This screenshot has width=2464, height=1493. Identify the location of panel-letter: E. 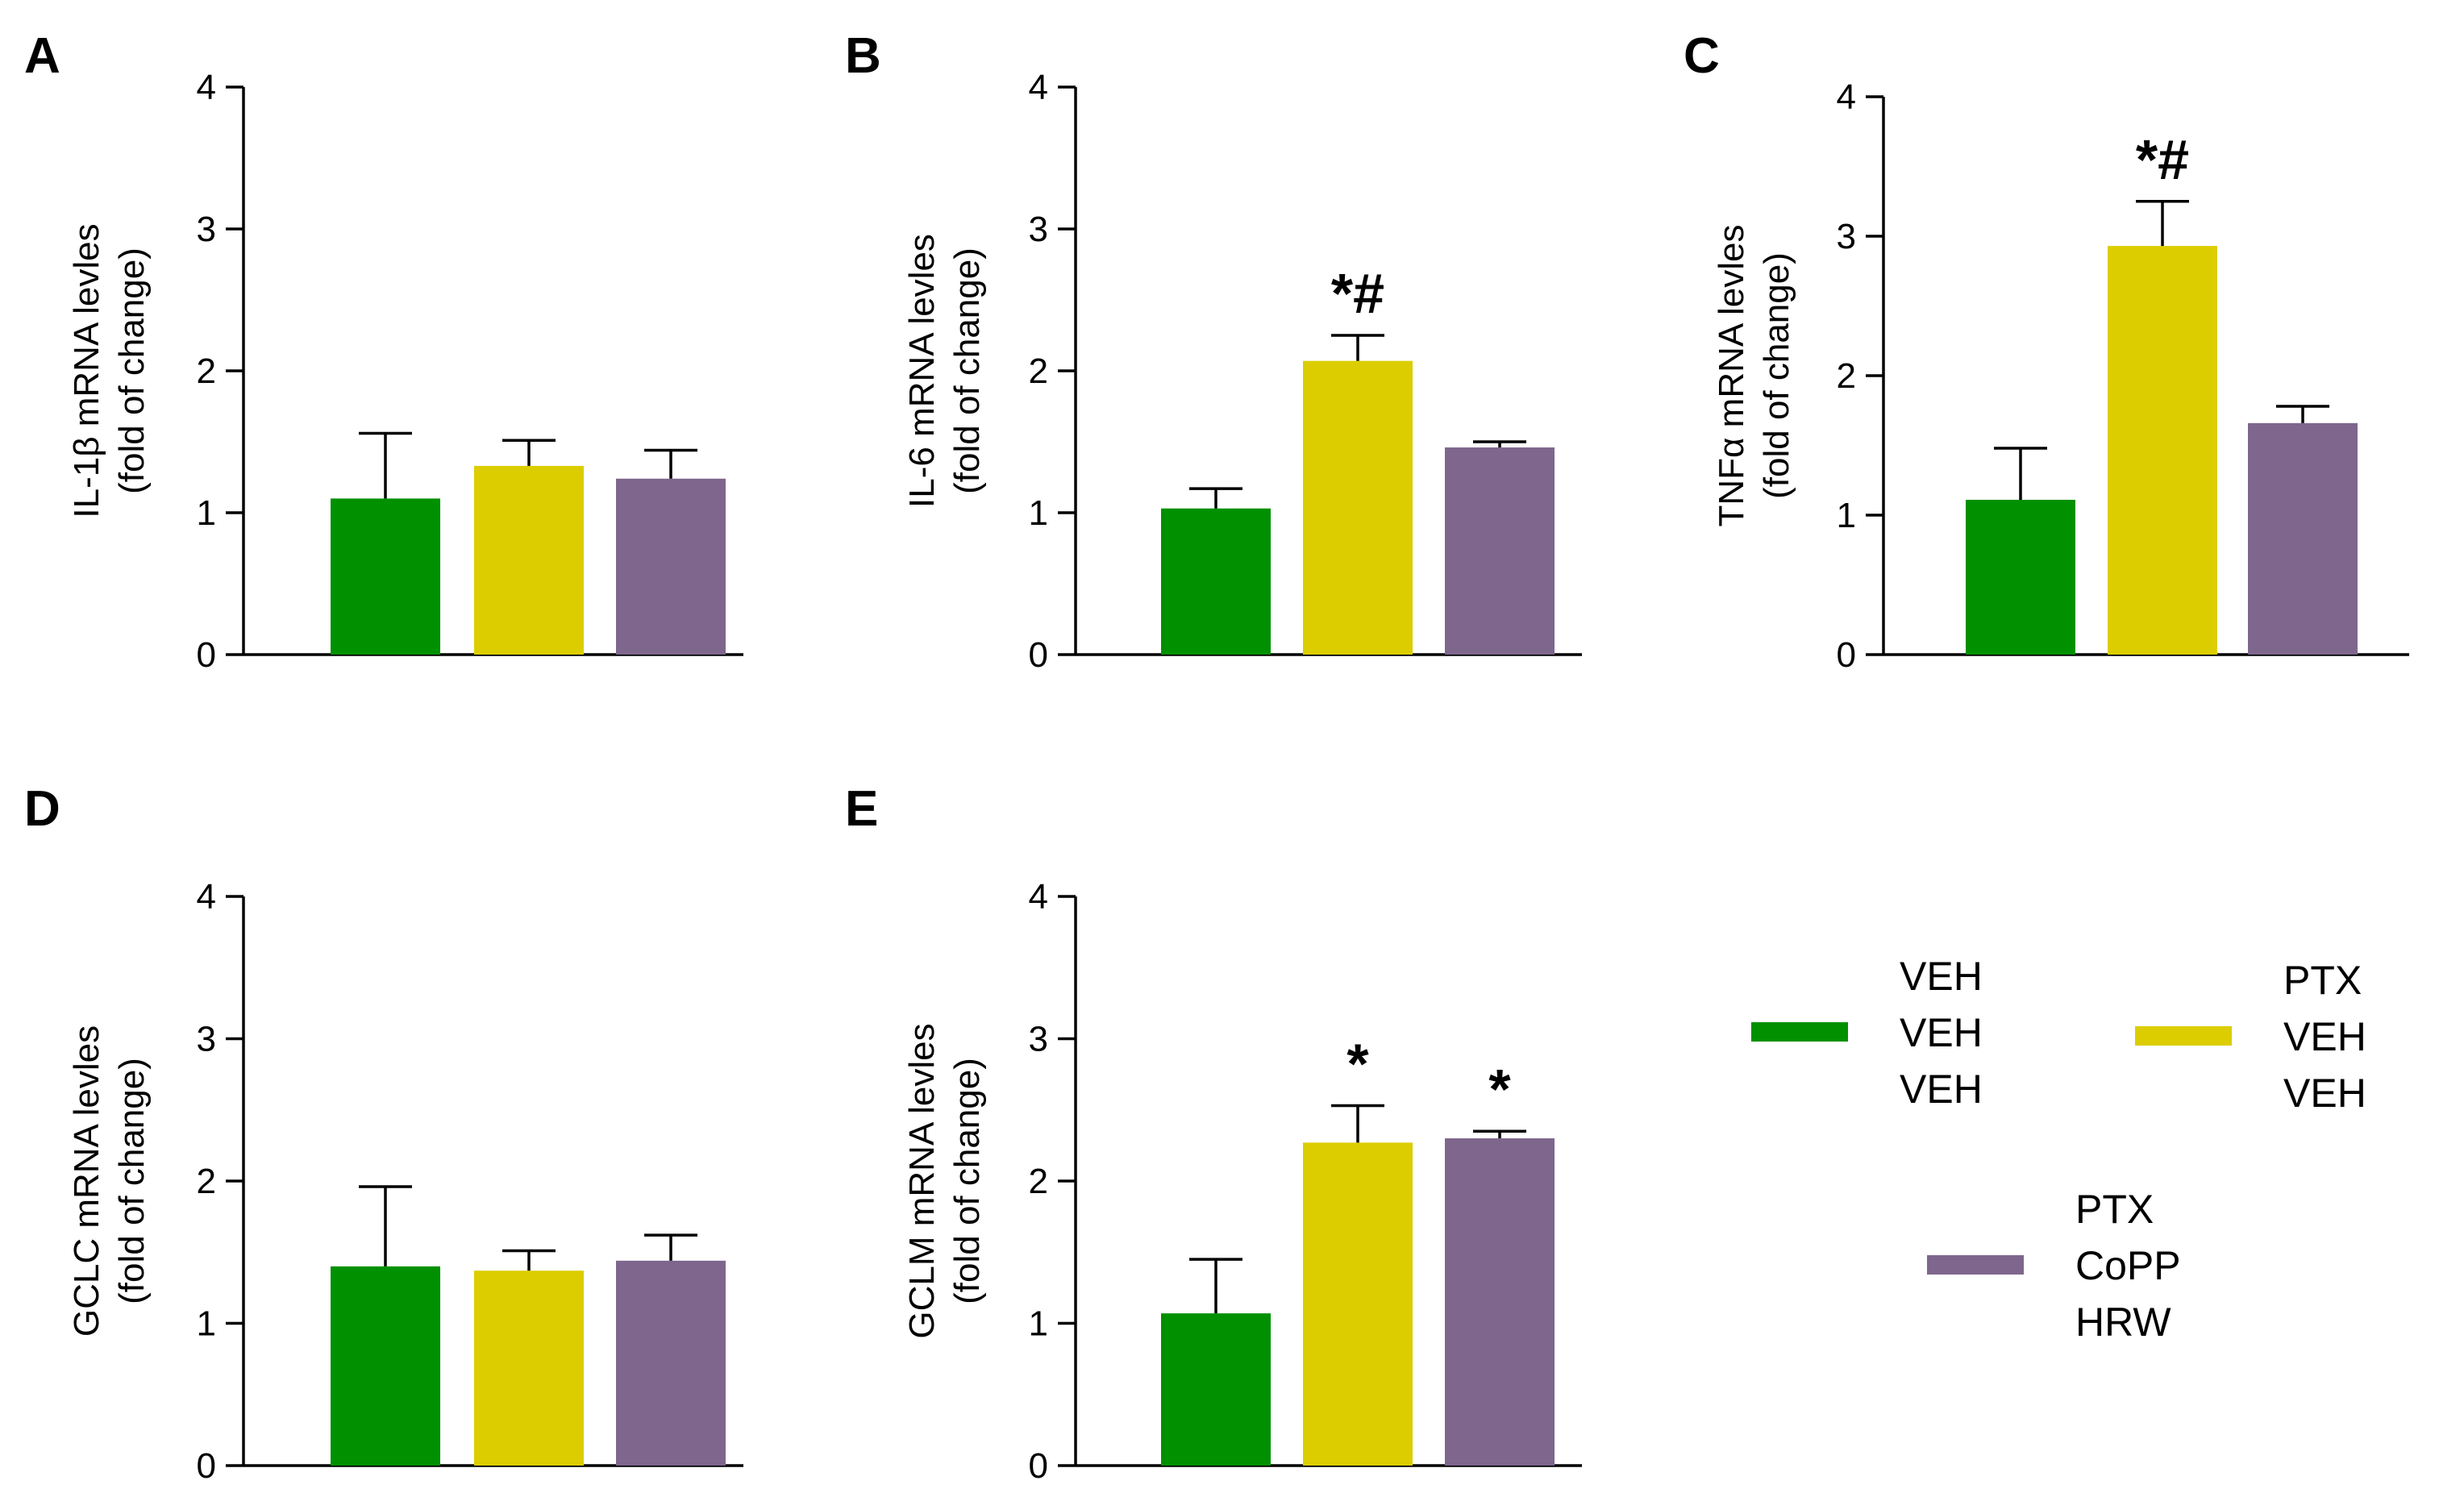
(861, 809).